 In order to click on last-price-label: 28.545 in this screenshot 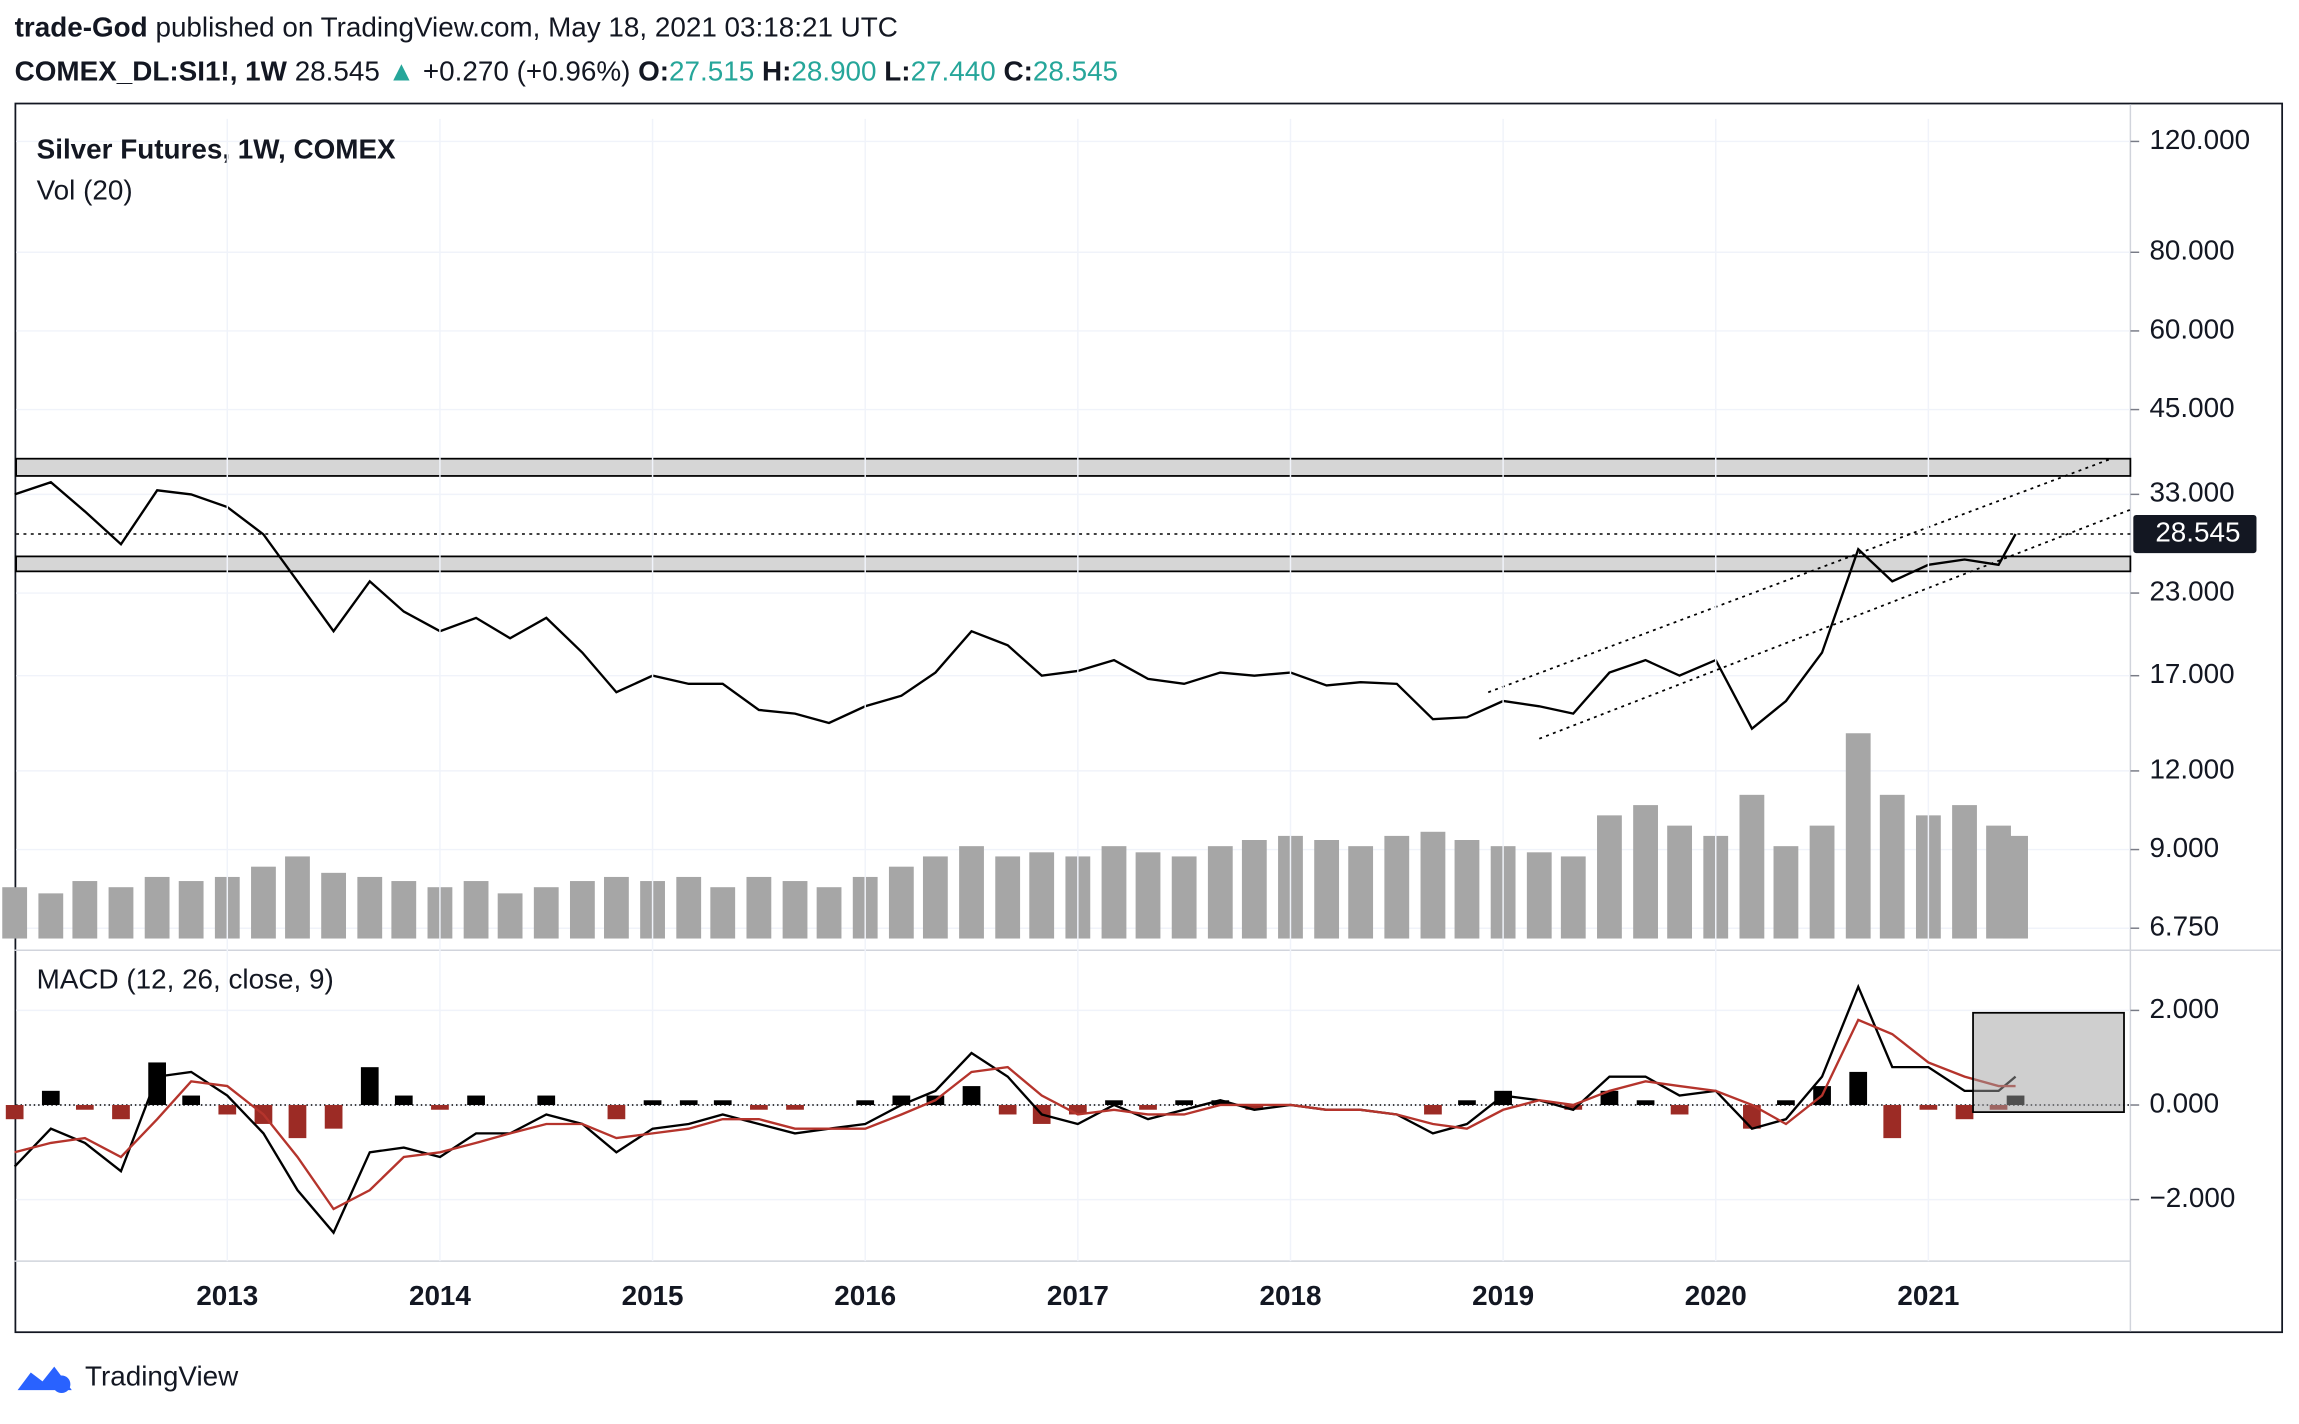, I will do `click(2197, 531)`.